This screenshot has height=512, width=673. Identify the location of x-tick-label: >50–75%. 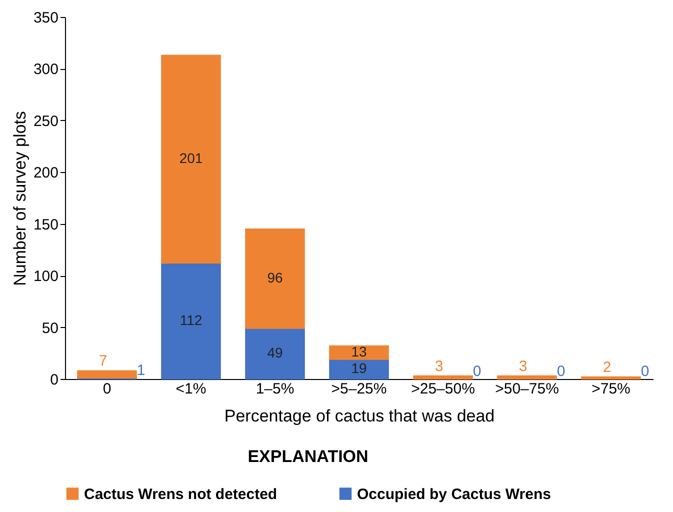
(527, 389).